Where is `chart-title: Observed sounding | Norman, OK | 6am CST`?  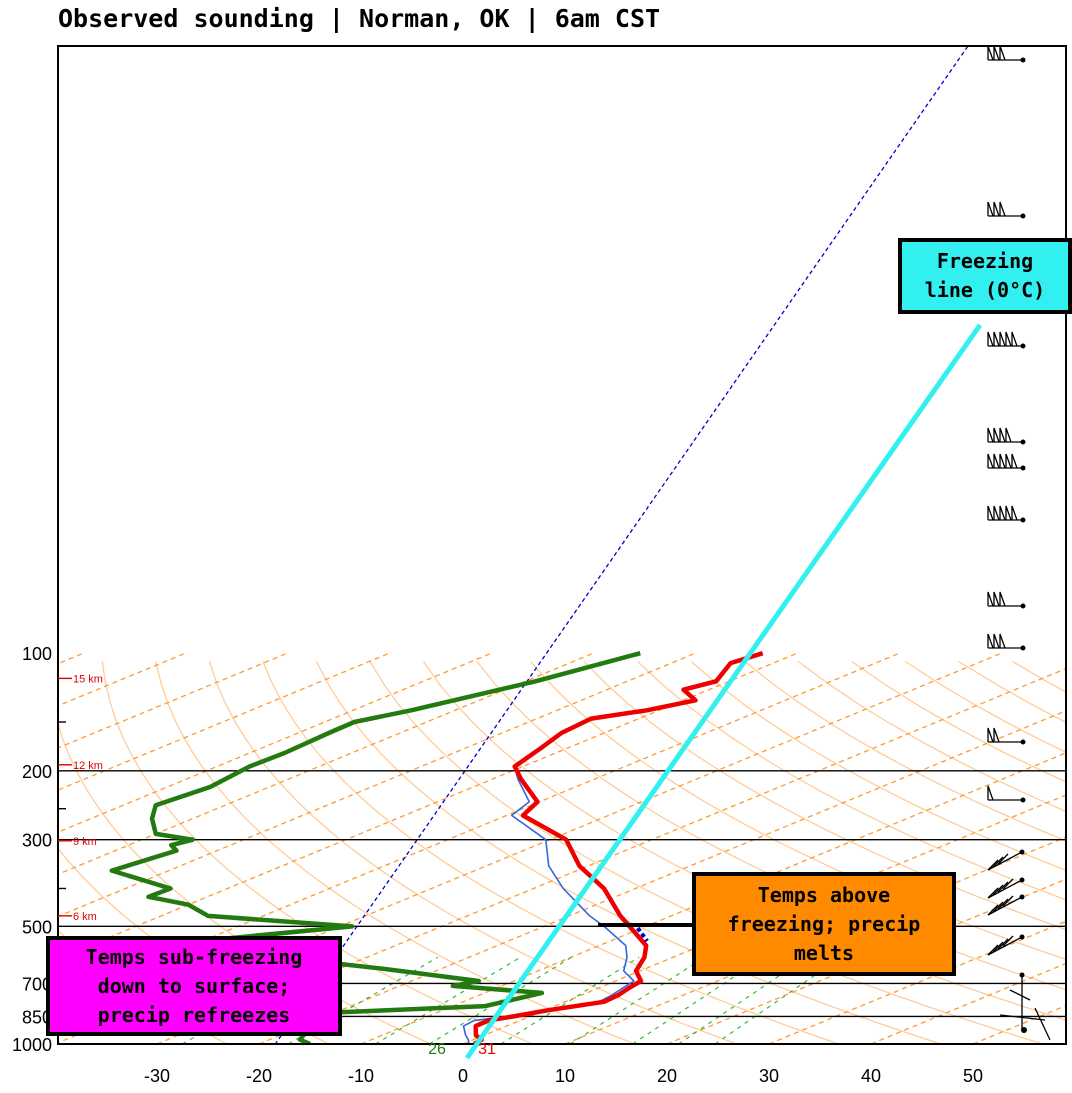 chart-title: Observed sounding | Norman, OK | 6am CST is located at coordinates (359, 18).